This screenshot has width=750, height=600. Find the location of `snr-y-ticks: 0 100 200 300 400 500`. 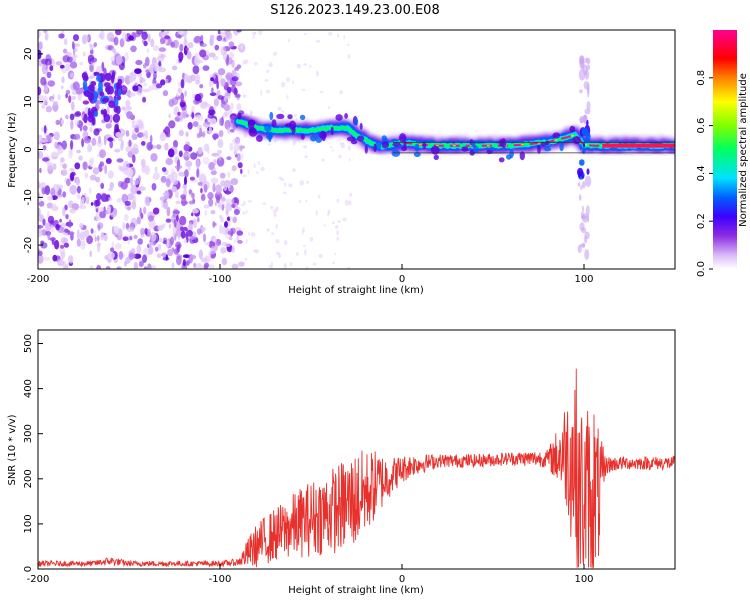

snr-y-ticks: 0 100 200 300 400 500 is located at coordinates (33, 453).